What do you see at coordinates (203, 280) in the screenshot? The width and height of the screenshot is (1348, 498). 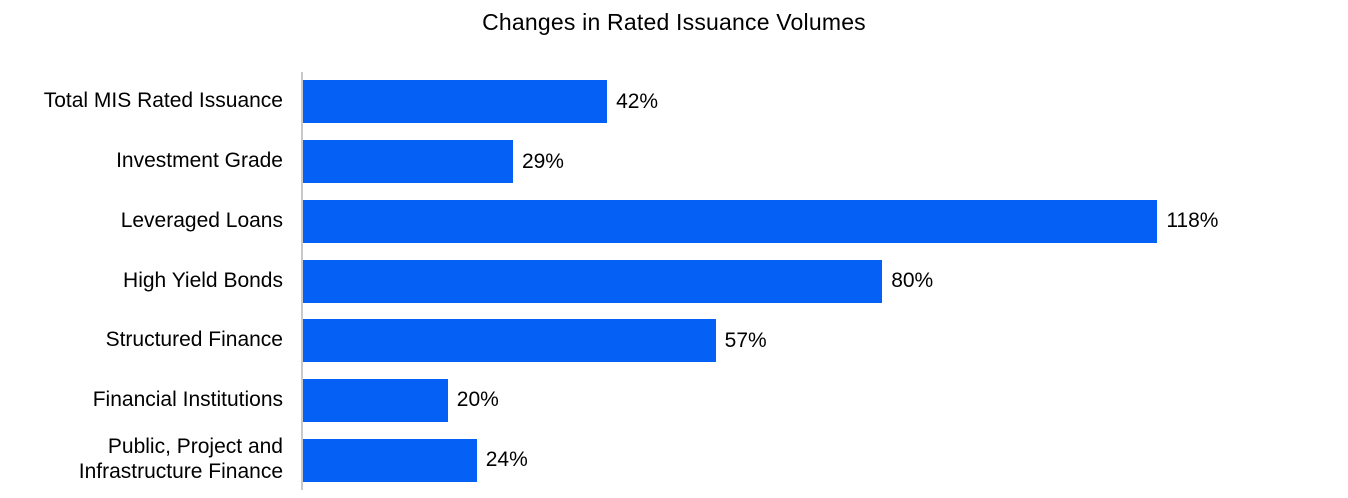 I see `category-label: High Yield Bonds` at bounding box center [203, 280].